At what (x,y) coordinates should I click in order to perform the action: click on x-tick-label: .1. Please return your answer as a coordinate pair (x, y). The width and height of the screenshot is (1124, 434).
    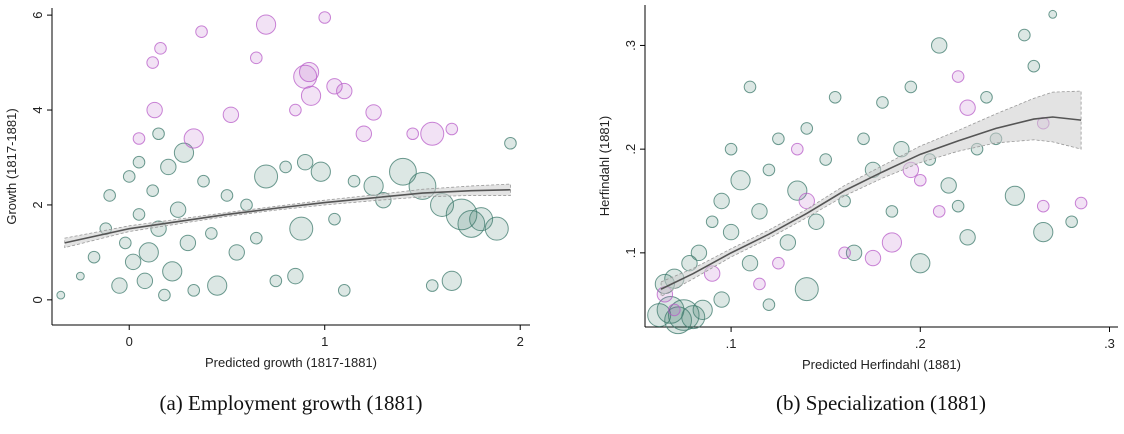
    Looking at the image, I should click on (731, 343).